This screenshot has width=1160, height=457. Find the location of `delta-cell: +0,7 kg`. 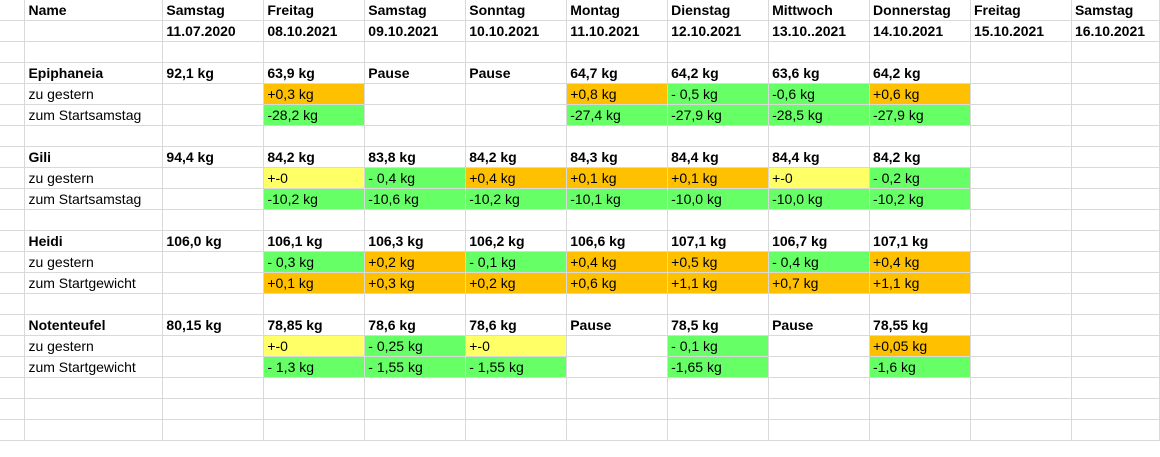

delta-cell: +0,7 kg is located at coordinates (819, 283).